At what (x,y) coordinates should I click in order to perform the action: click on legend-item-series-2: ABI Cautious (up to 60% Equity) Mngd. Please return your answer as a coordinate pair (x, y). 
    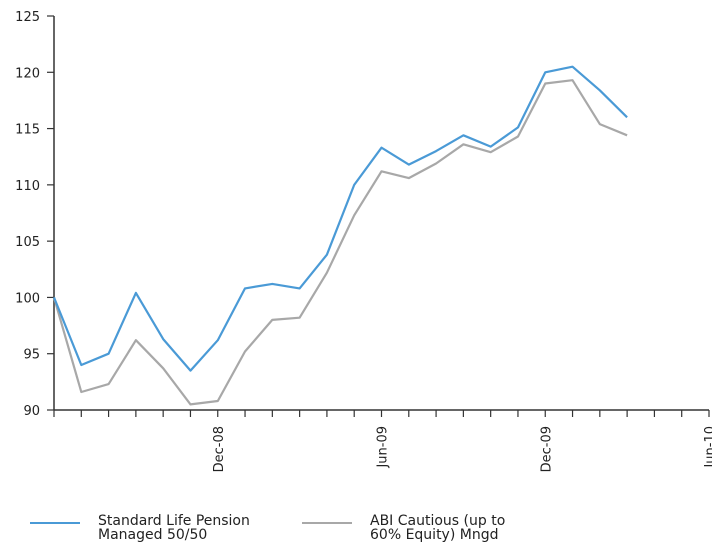
    Looking at the image, I should click on (436, 528).